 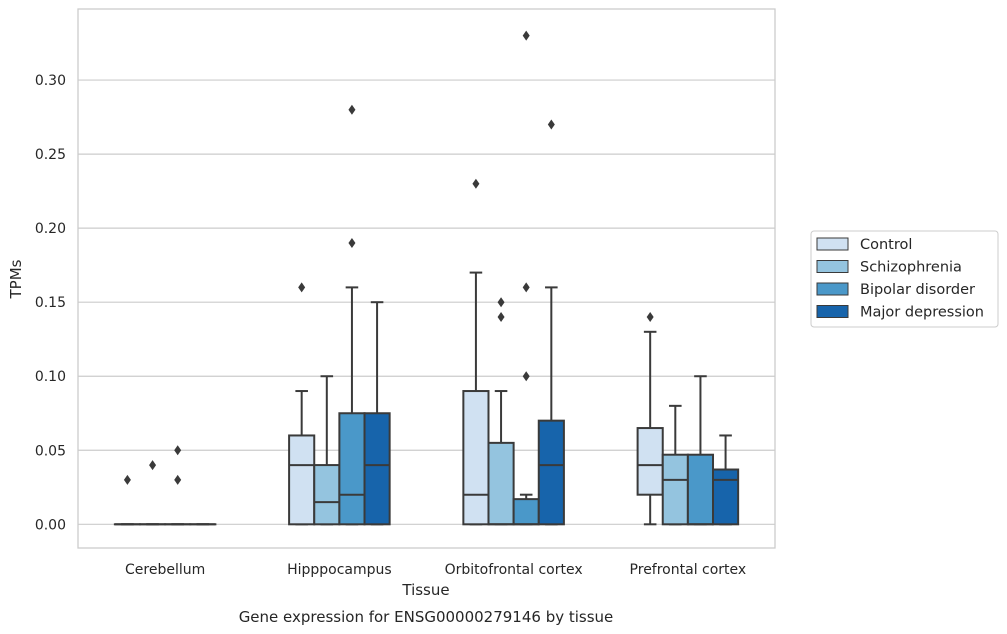 I want to click on x-tick-label: Hipppocampus, so click(x=339, y=570).